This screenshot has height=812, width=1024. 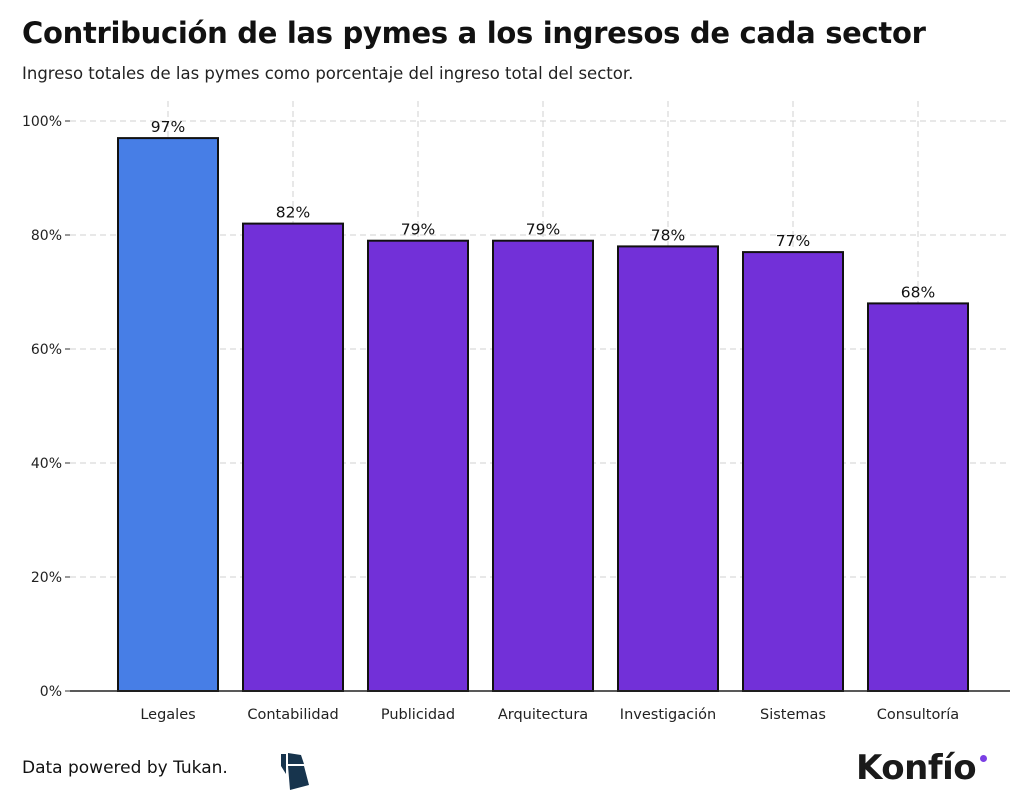 What do you see at coordinates (543, 715) in the screenshot?
I see `x-tick-label: Arquitectura` at bounding box center [543, 715].